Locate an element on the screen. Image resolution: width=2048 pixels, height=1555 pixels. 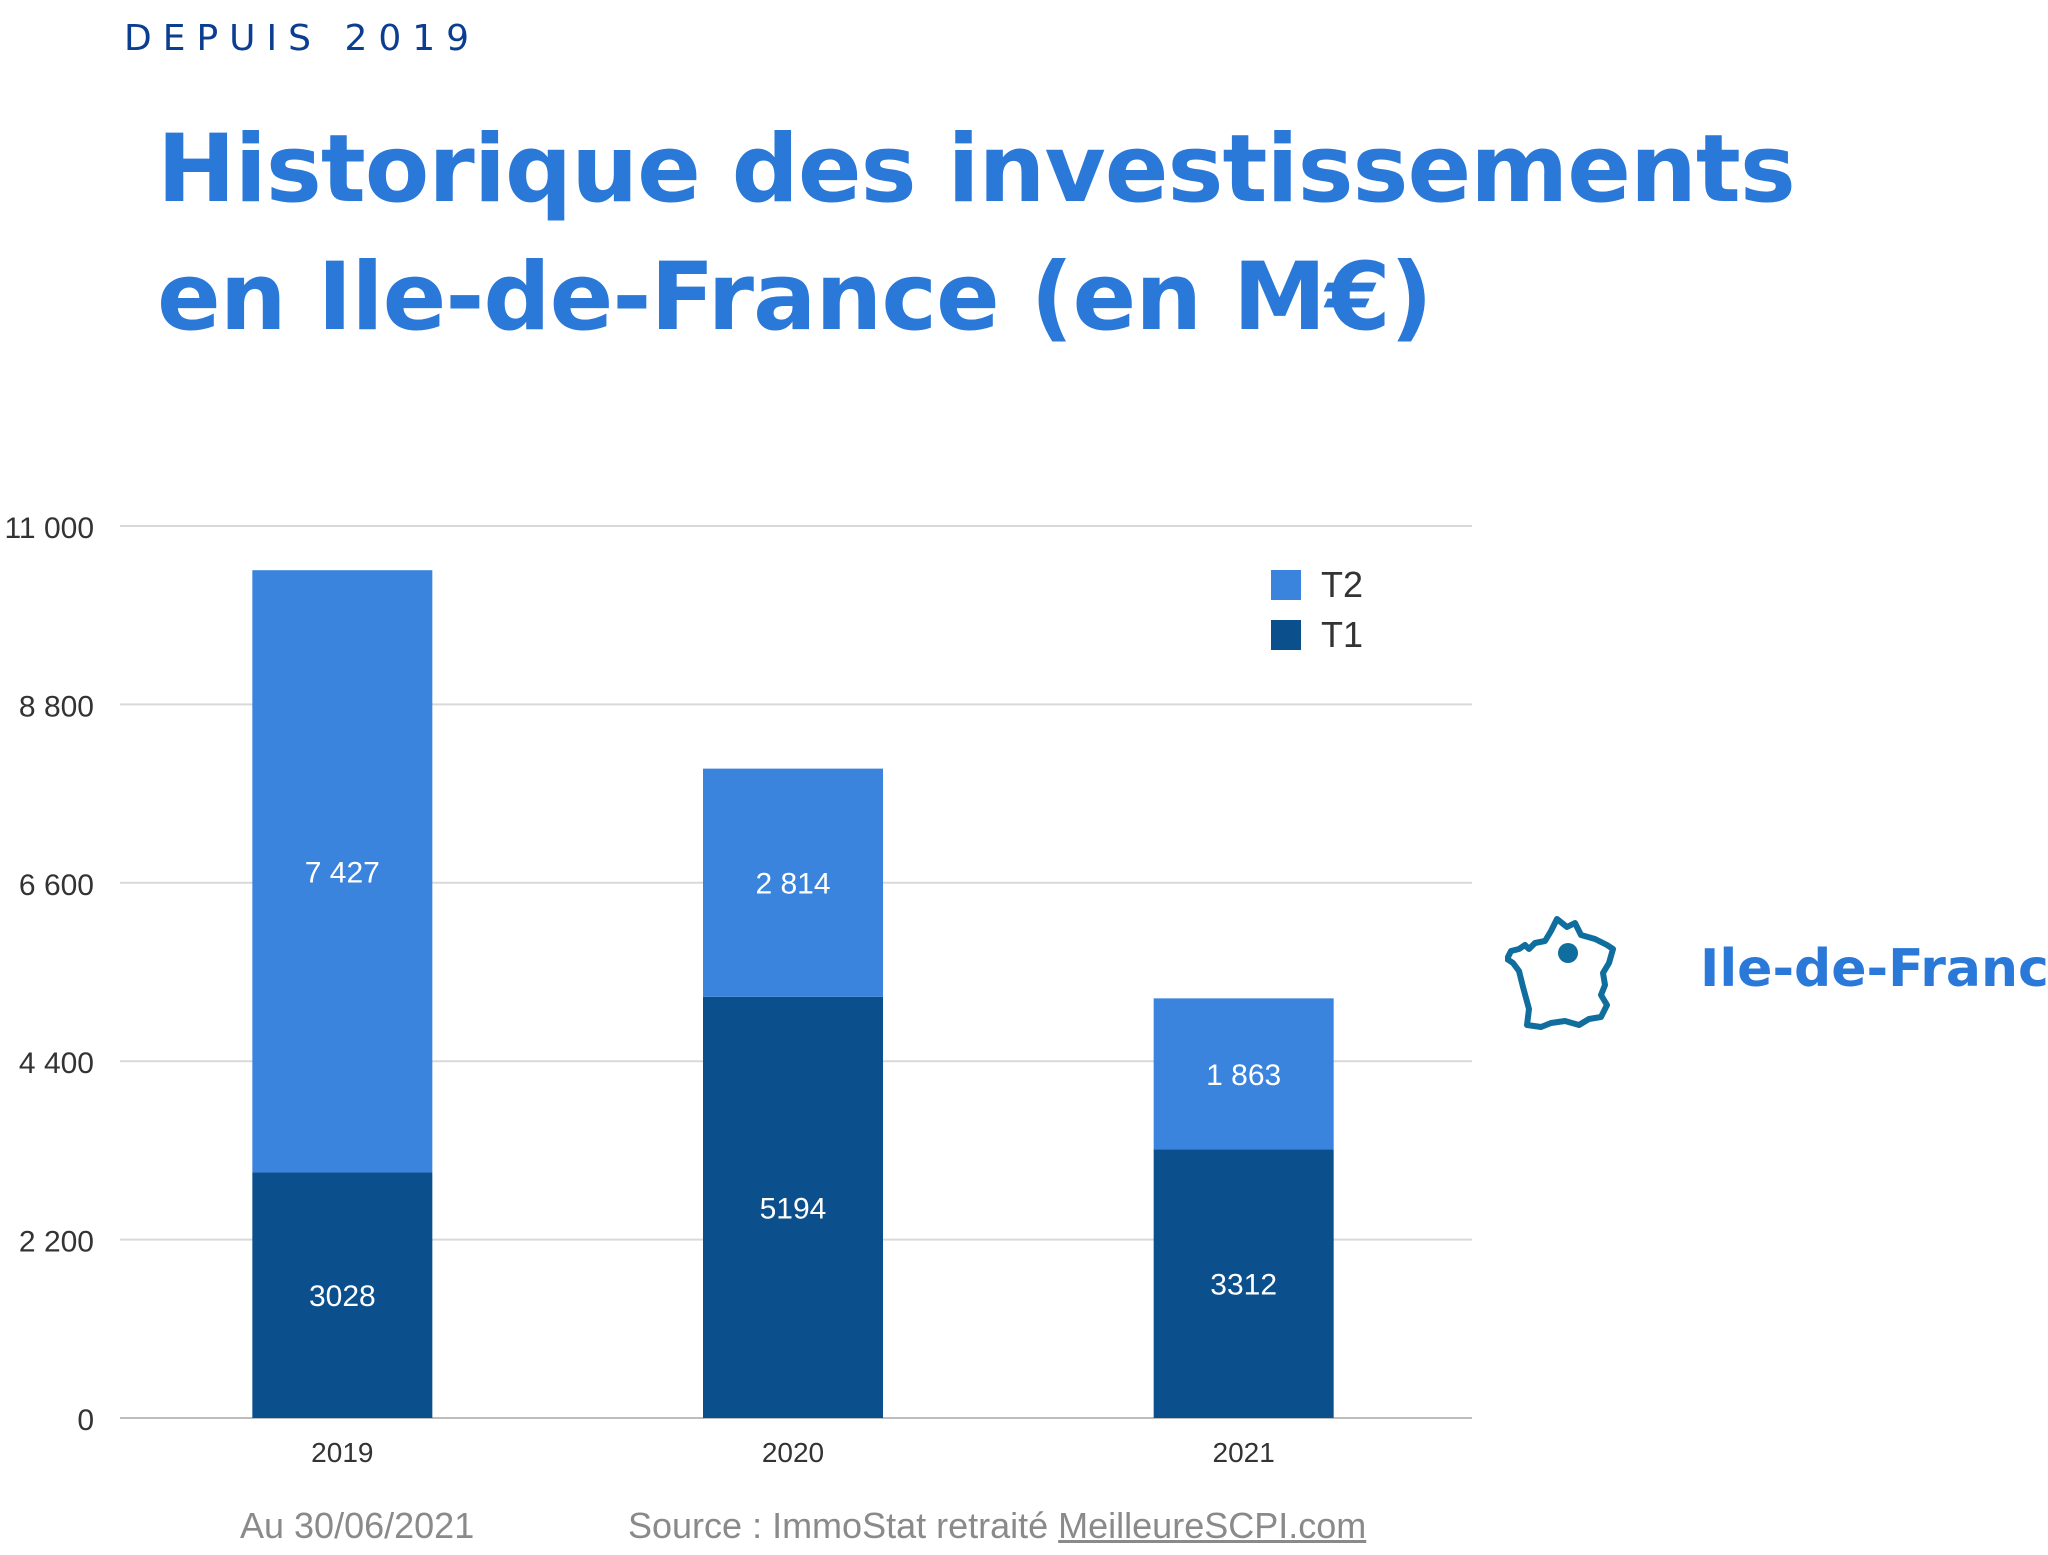
x-tick-label: 2020 is located at coordinates (793, 1452).